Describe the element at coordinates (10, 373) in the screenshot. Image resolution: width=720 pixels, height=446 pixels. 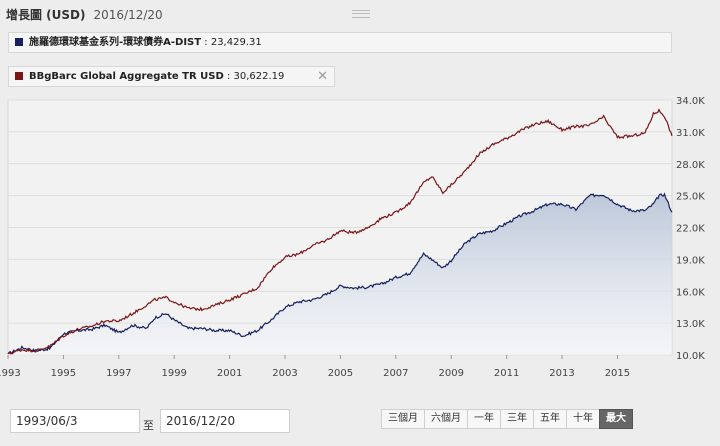
I see `x-tick-label: 1993` at that location.